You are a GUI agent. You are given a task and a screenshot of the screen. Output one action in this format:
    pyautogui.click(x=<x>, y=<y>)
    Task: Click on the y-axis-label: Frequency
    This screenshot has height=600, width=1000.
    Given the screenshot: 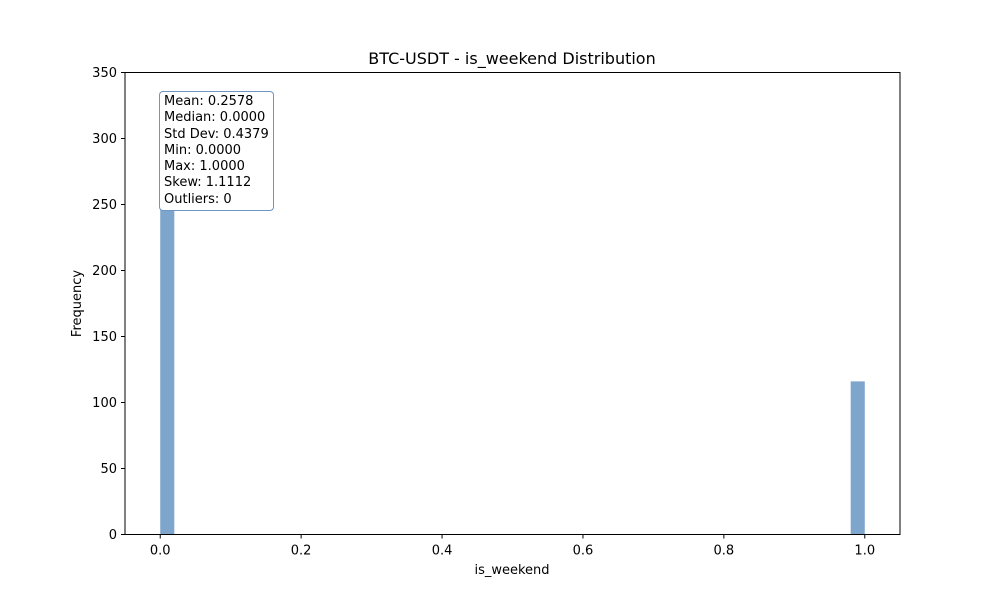 What is the action you would take?
    pyautogui.click(x=77, y=303)
    